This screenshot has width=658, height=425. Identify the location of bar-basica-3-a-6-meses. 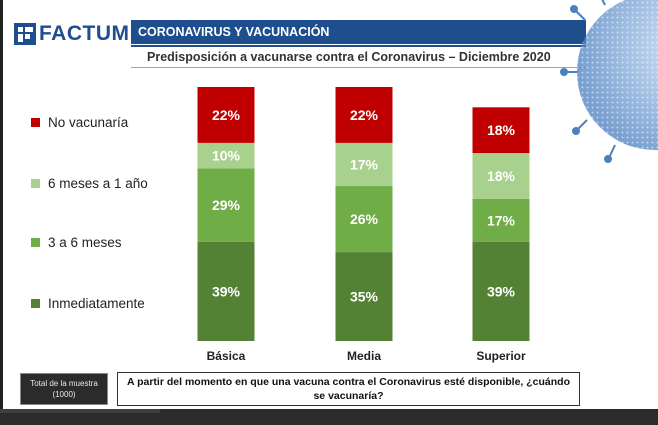
(226, 205).